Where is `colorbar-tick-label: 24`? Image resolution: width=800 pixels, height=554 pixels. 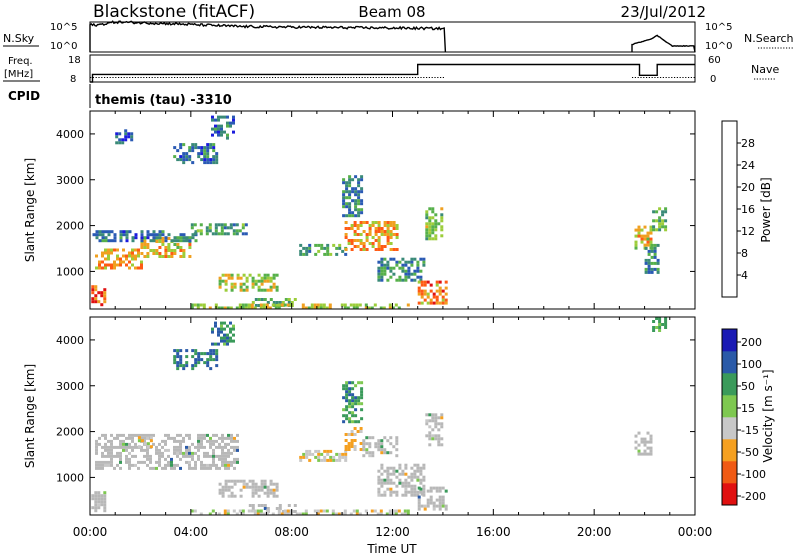
colorbar-tick-label: 24 is located at coordinates (748, 165).